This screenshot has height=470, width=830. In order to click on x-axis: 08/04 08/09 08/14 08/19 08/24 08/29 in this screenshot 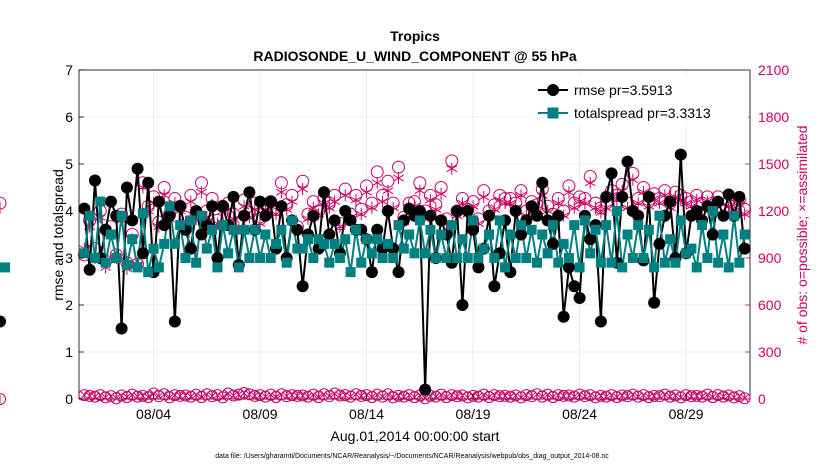, I will do `click(420, 408)`.